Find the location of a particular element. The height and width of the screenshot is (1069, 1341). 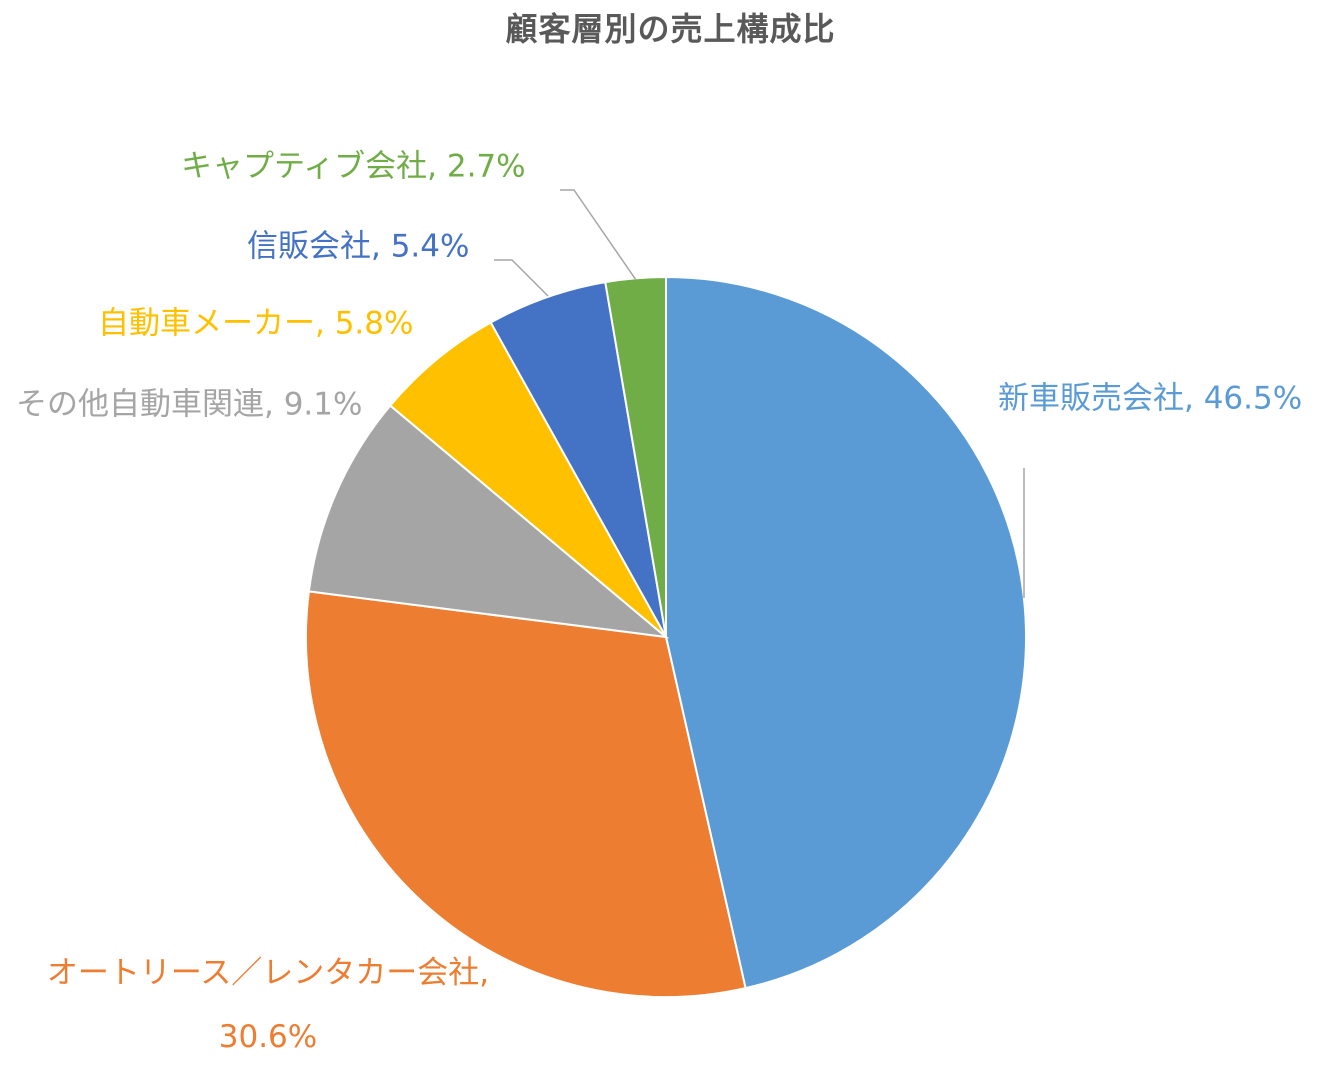

data-label-2: オートリース／レンタカー会社, 30.6% is located at coordinates (268, 1005).